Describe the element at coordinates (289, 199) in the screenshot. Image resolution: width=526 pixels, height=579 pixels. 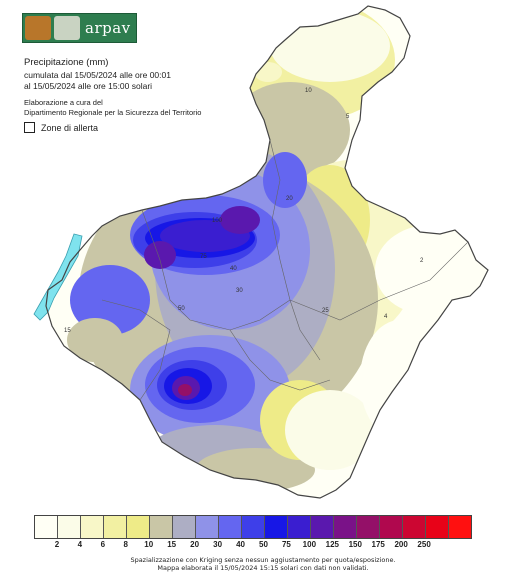
I see `contour-label: 20` at that location.